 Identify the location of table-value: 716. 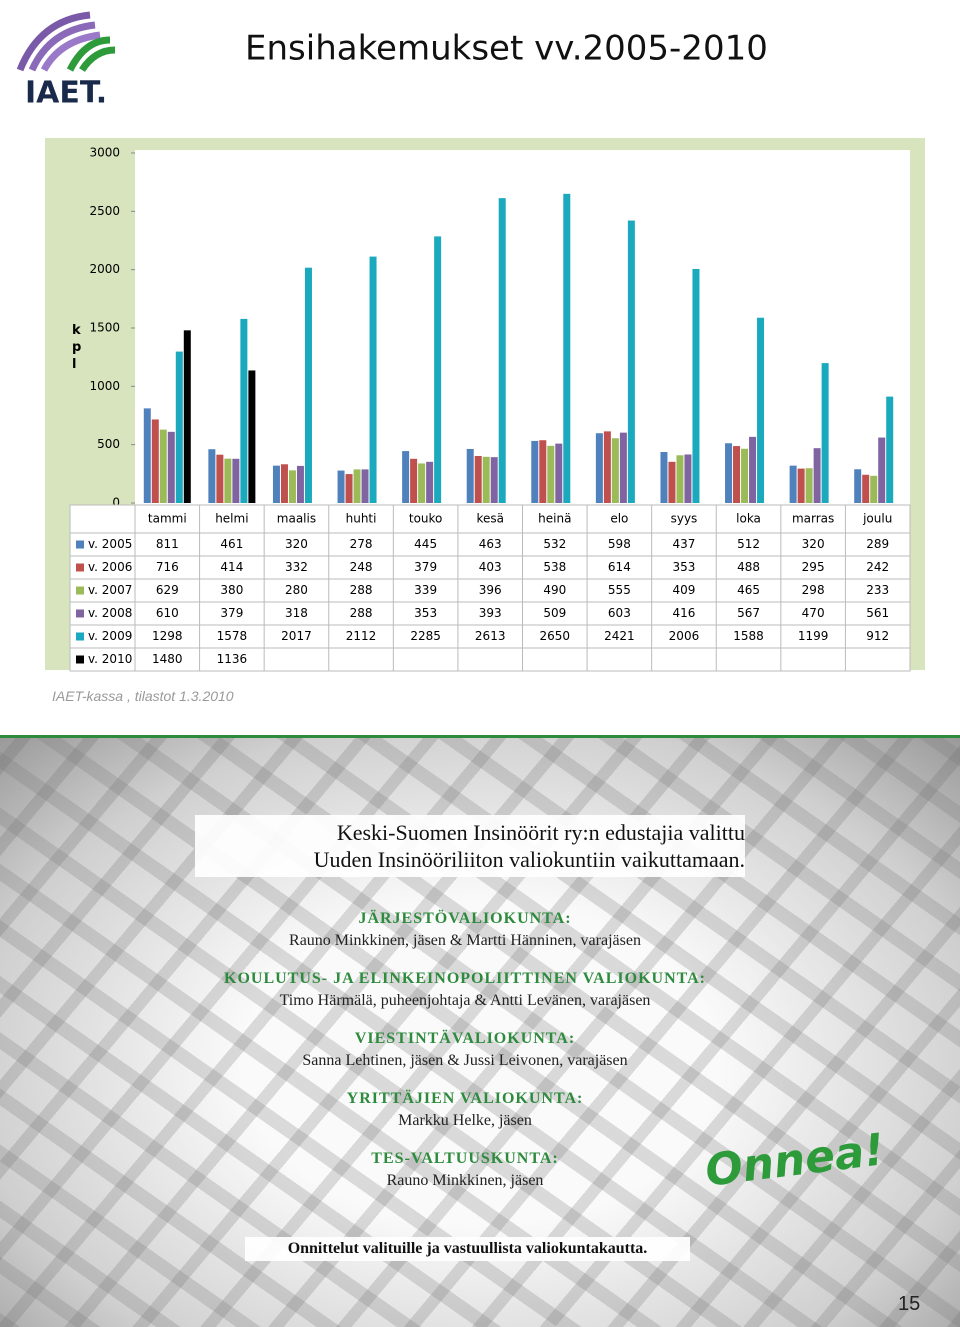
(167, 567).